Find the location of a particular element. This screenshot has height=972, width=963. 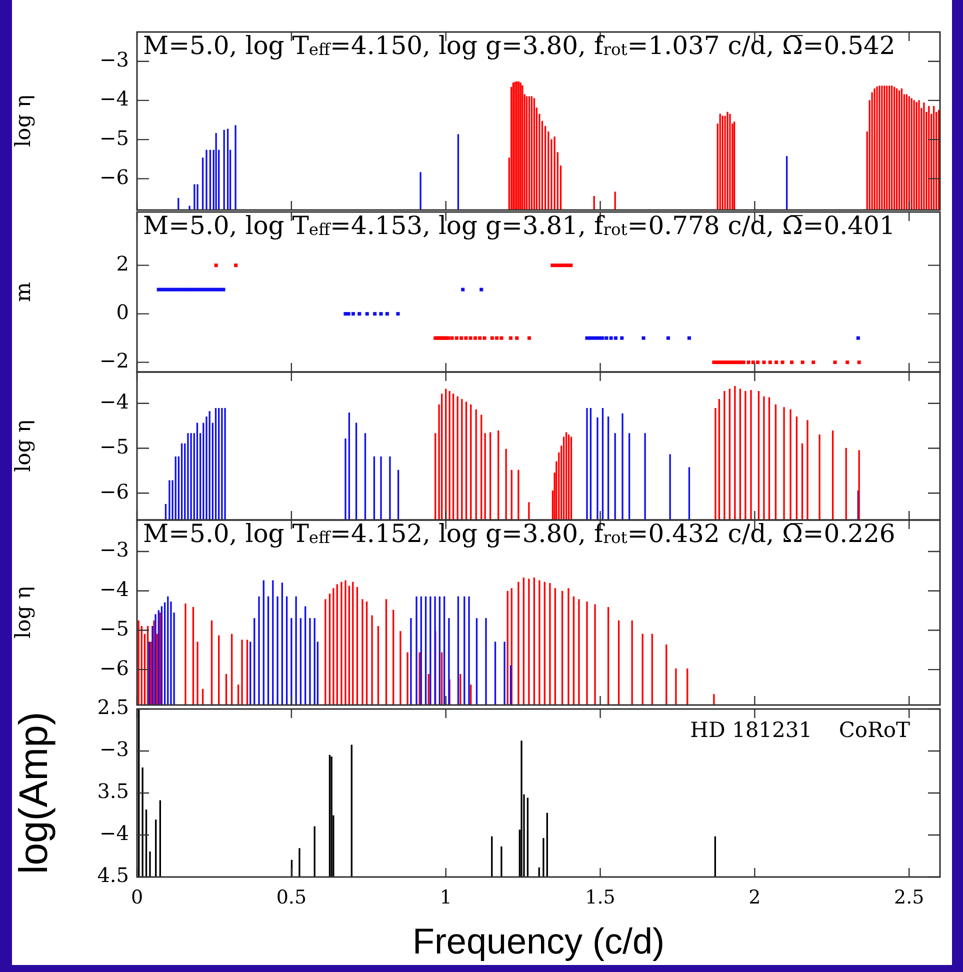

y-tick-label: 2.5 is located at coordinates (113, 707).